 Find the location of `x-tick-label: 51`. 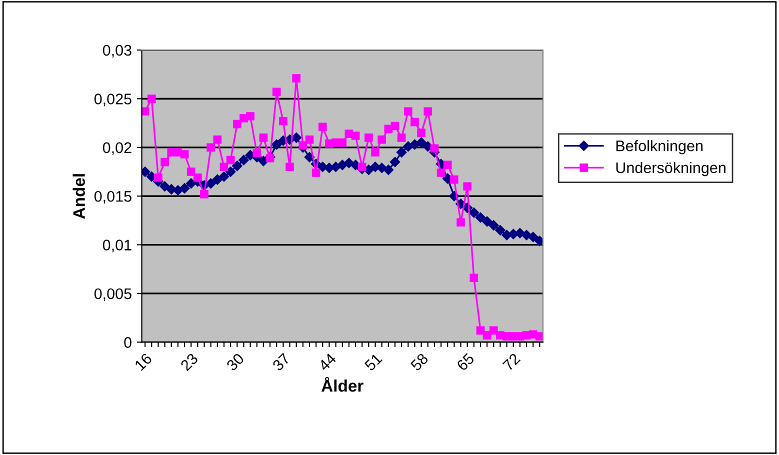

x-tick-label: 51 is located at coordinates (373, 362).